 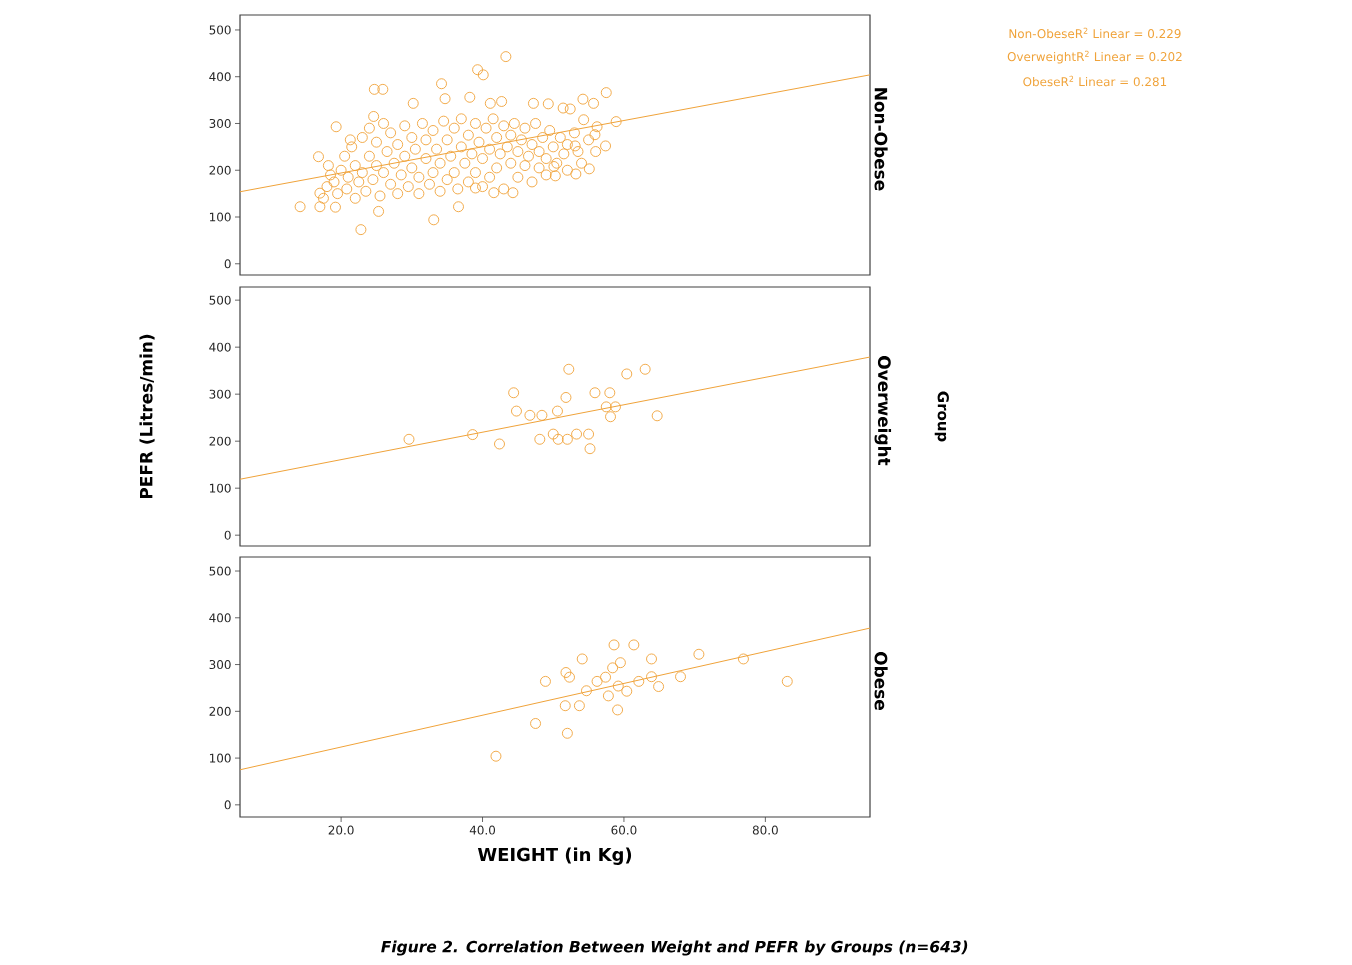 I want to click on text: Non-ObeseR$^{2}$ Linear = 0.229, so click(x=1095, y=33).